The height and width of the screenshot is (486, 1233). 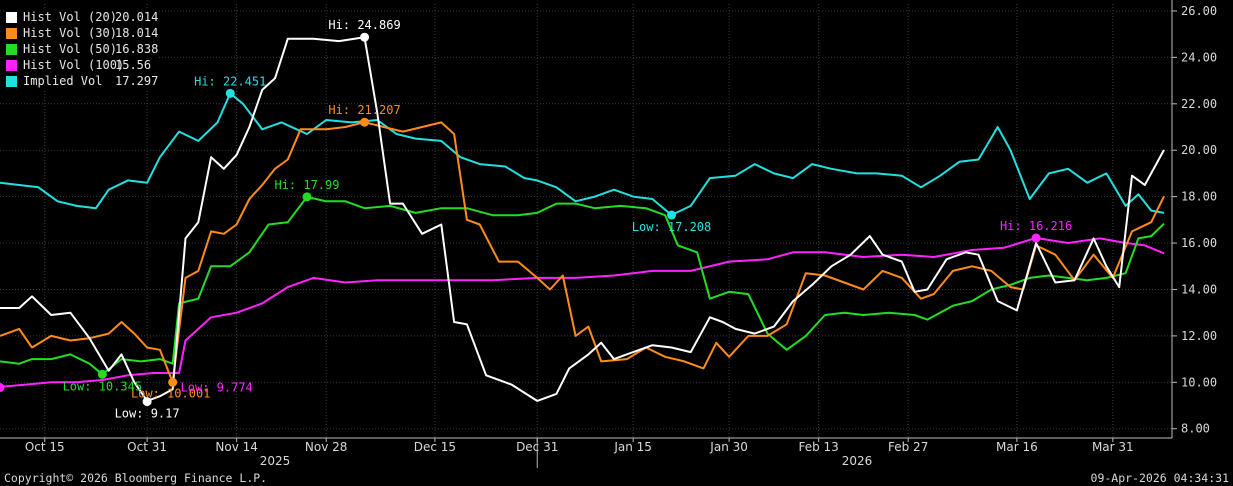 What do you see at coordinates (74, 65) in the screenshot?
I see `legend-series-name: Hist Vol (100)` at bounding box center [74, 65].